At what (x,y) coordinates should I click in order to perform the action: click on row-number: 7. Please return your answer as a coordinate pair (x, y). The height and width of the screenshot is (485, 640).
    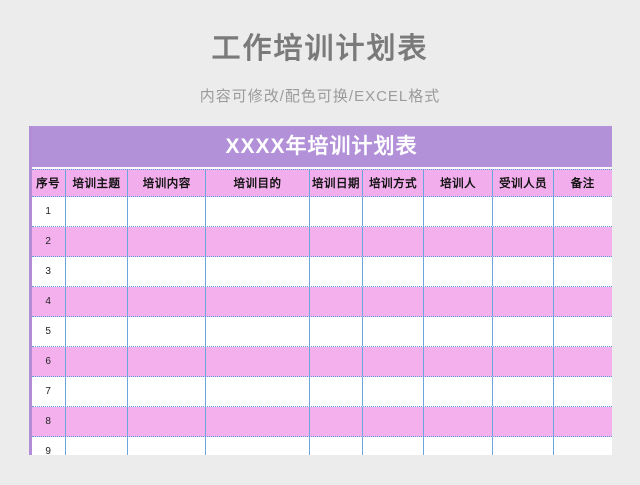
    Looking at the image, I should click on (49, 391).